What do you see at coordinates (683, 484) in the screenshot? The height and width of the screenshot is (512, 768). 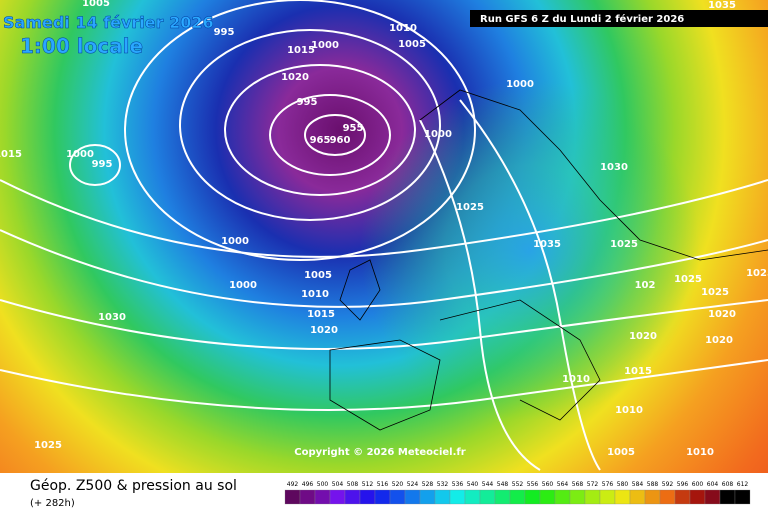 I see `scale-label: 596` at bounding box center [683, 484].